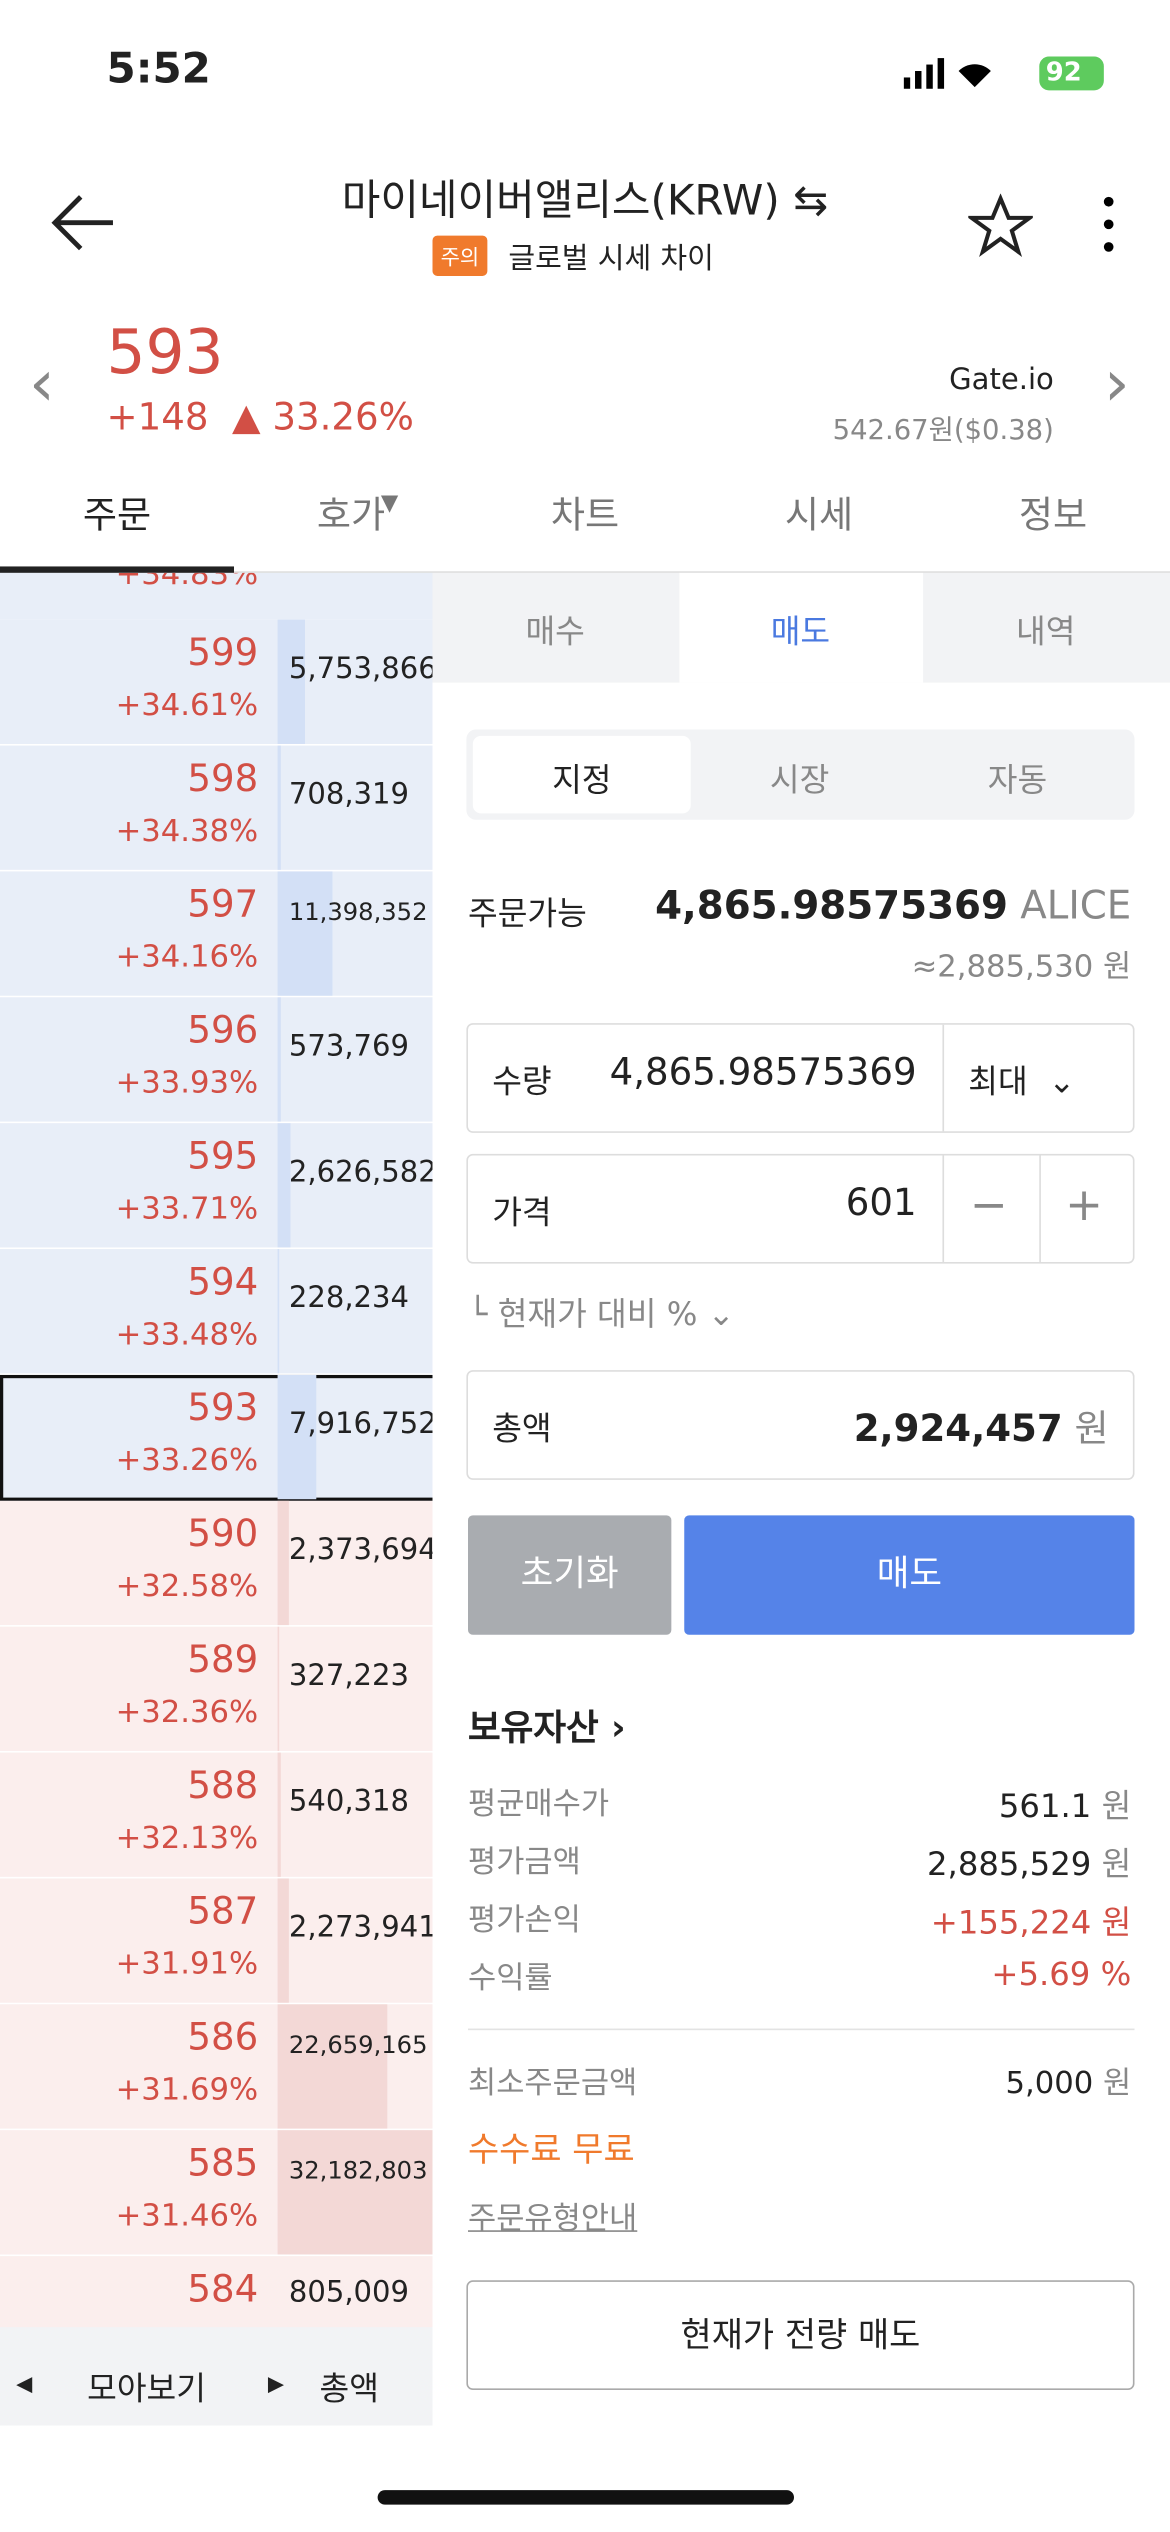  What do you see at coordinates (1046, 631) in the screenshot?
I see `order-tab: 내역` at bounding box center [1046, 631].